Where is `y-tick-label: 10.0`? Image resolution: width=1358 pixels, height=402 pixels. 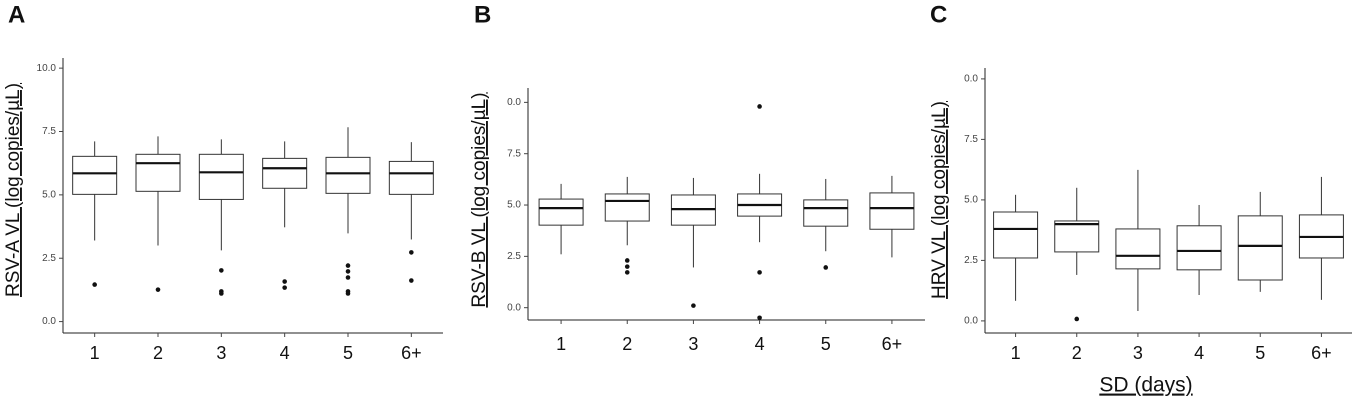
y-tick-label: 10.0 is located at coordinates (47, 68).